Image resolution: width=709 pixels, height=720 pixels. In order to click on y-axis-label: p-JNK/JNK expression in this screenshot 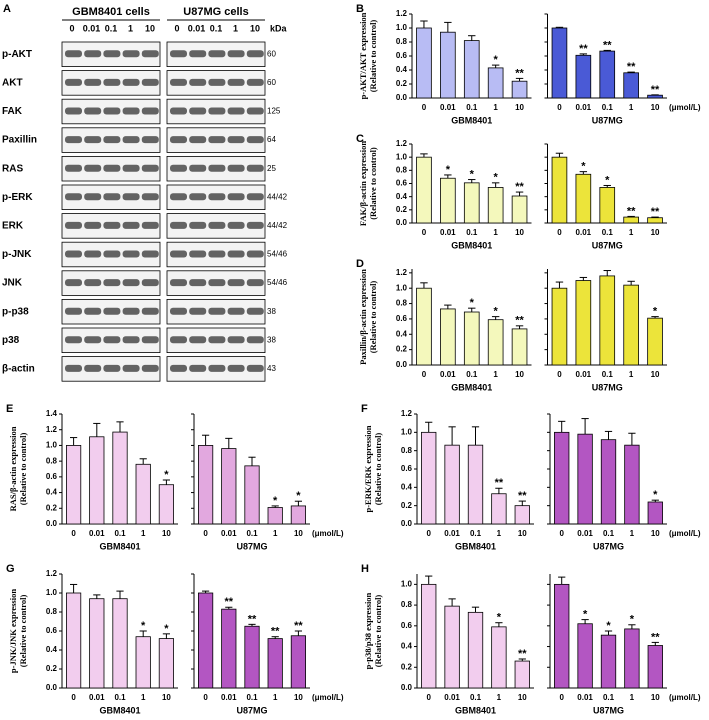, I will do `click(13, 631)`.